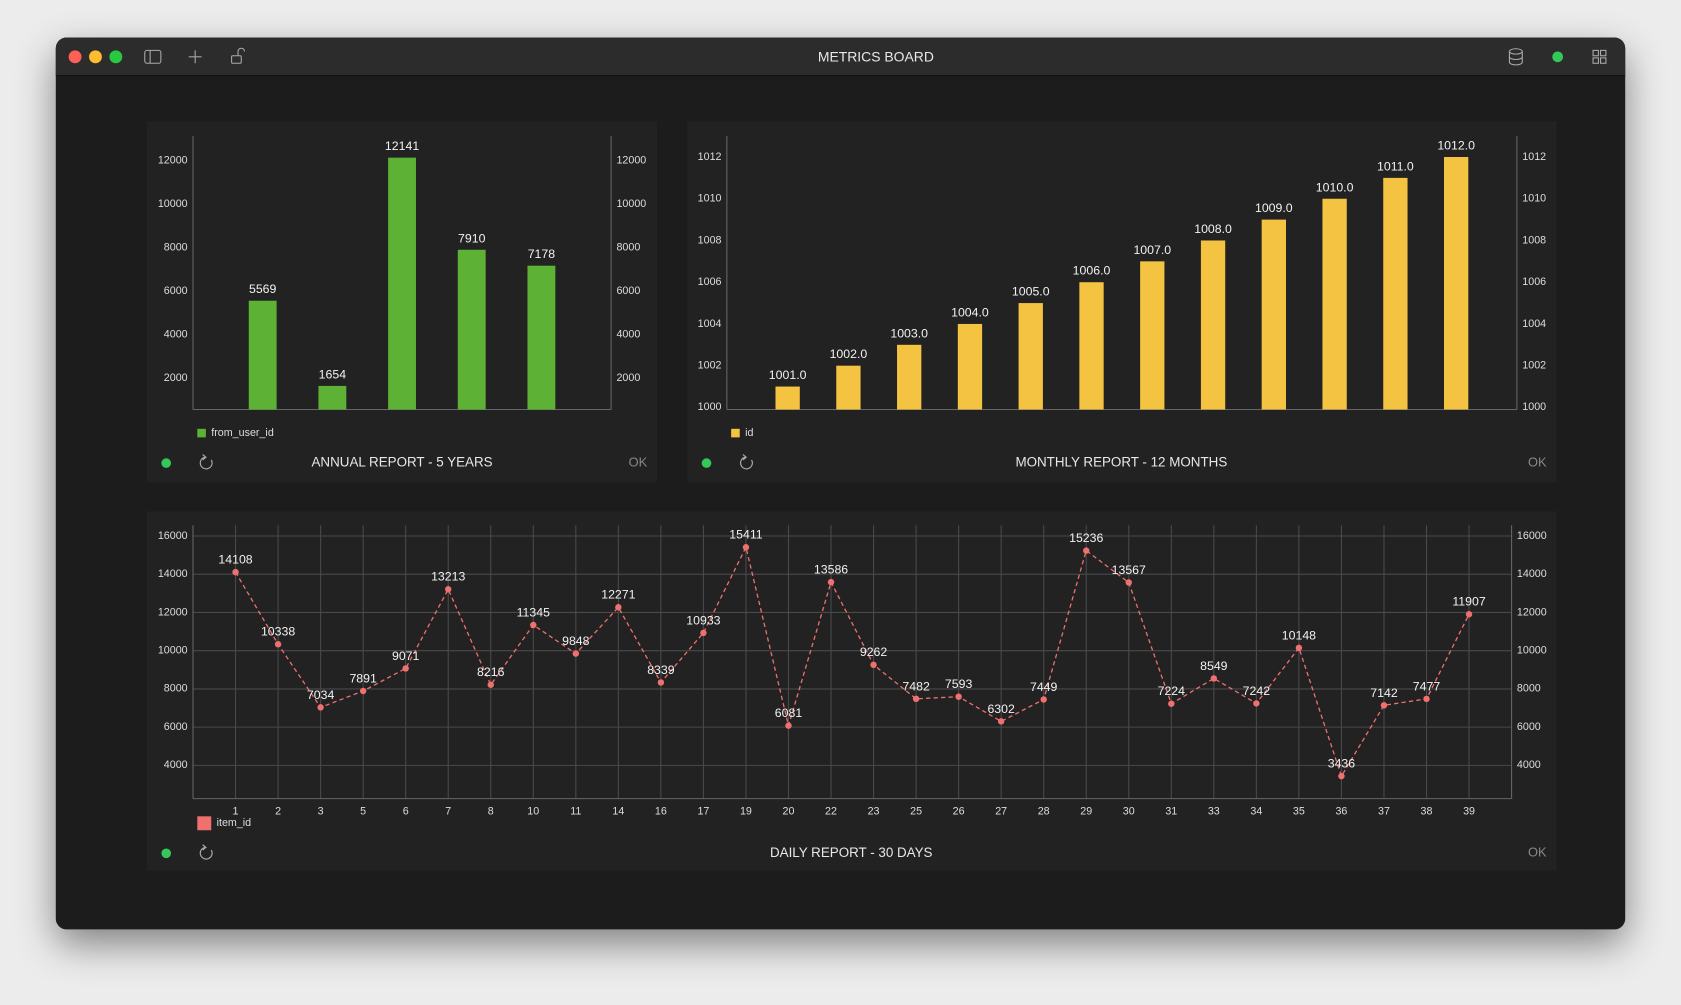 This screenshot has width=1681, height=1005. What do you see at coordinates (1299, 635) in the screenshot?
I see `data-label: 10148` at bounding box center [1299, 635].